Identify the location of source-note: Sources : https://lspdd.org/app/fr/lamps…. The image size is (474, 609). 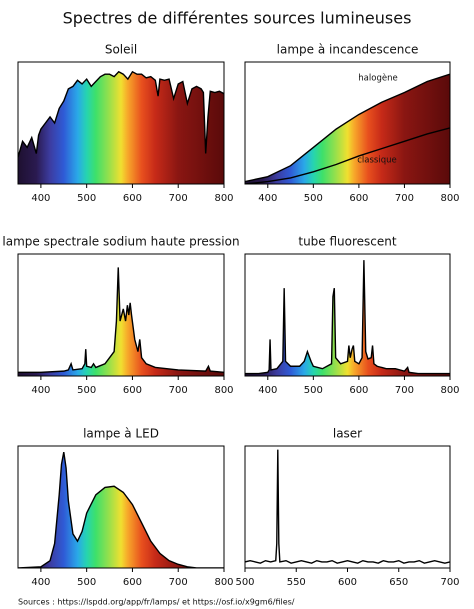
(156, 602).